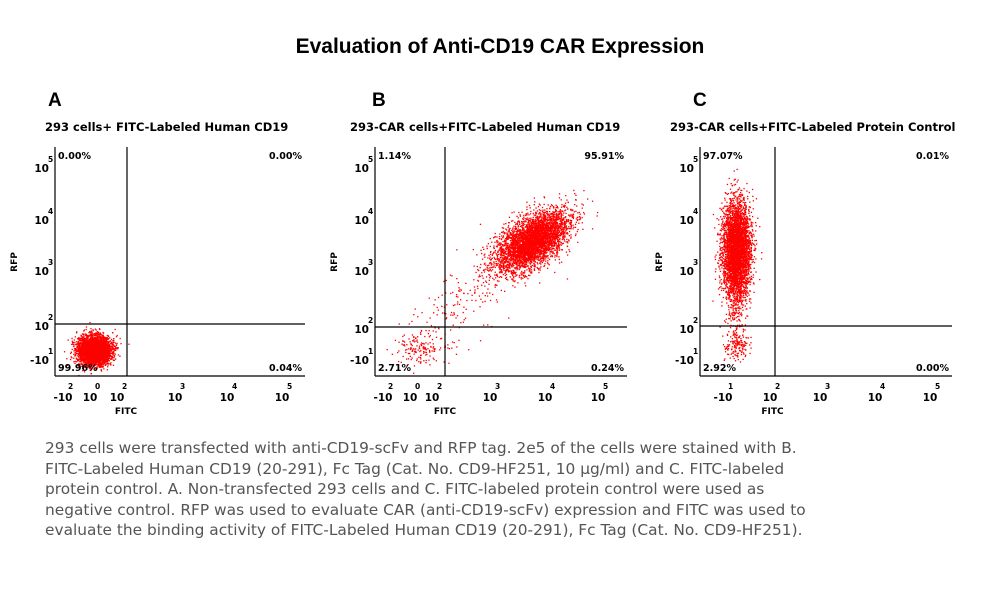 This screenshot has width=1000, height=600. I want to click on x-tick-exponent: 2, so click(70, 386).